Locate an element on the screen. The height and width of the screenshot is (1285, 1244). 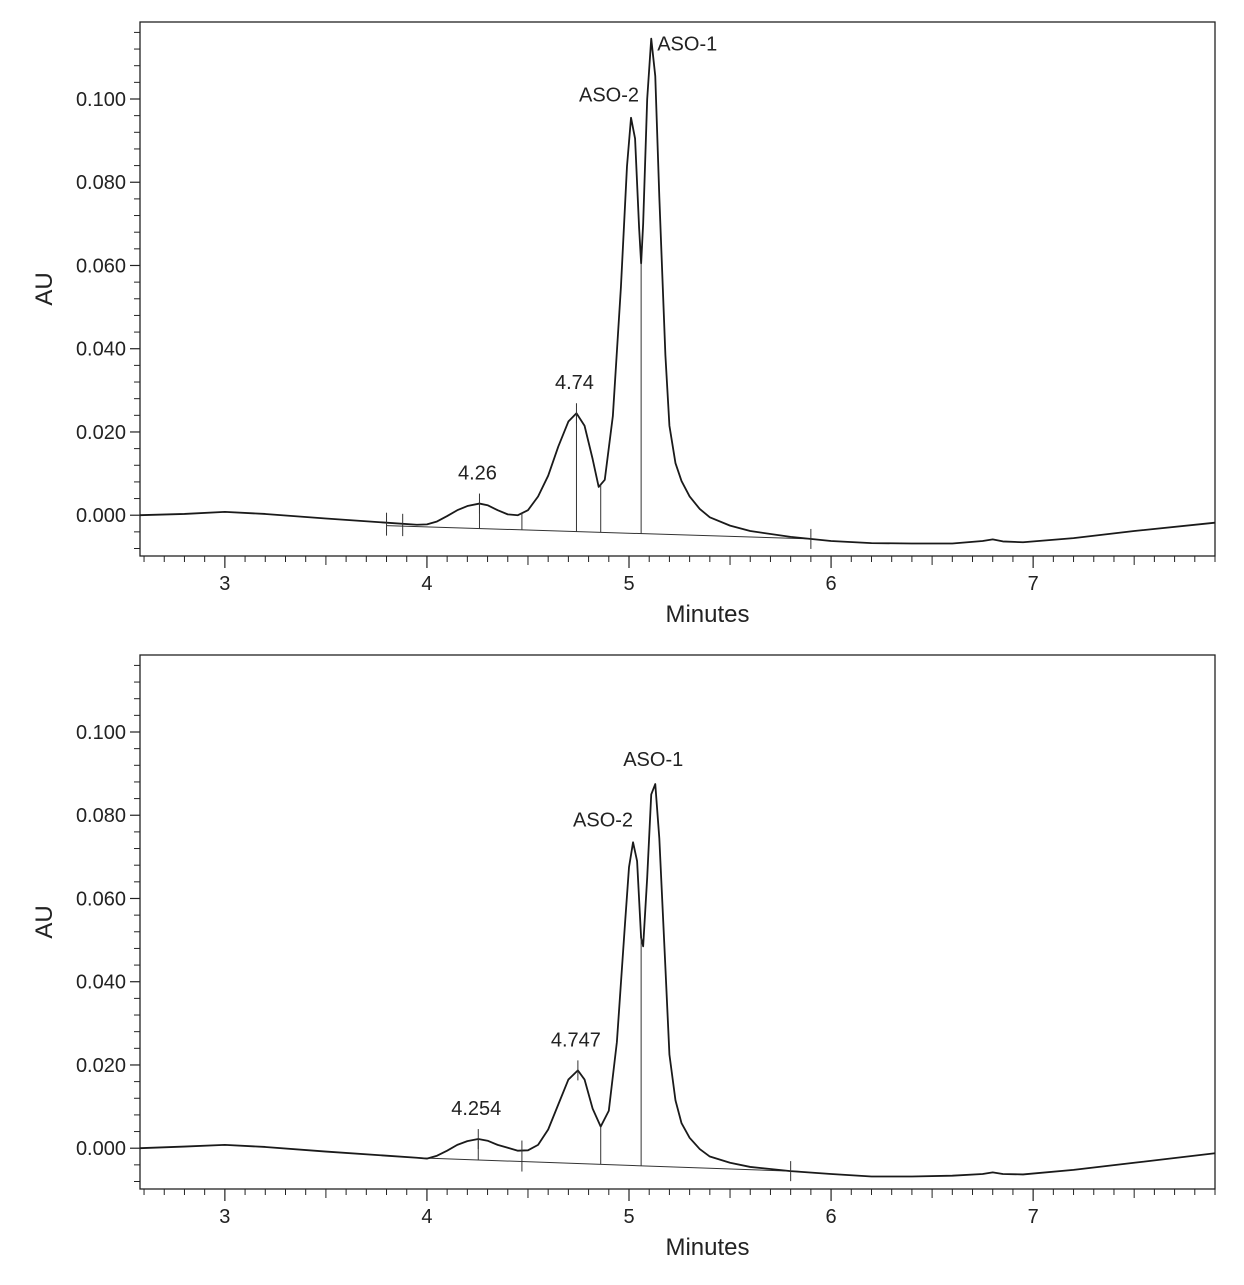
panel1-y-tick-label: 0.000 is located at coordinates (101, 516).